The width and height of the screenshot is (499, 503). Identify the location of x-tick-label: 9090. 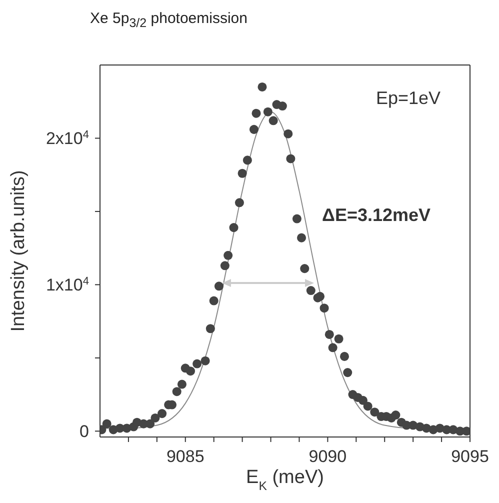
(327, 456).